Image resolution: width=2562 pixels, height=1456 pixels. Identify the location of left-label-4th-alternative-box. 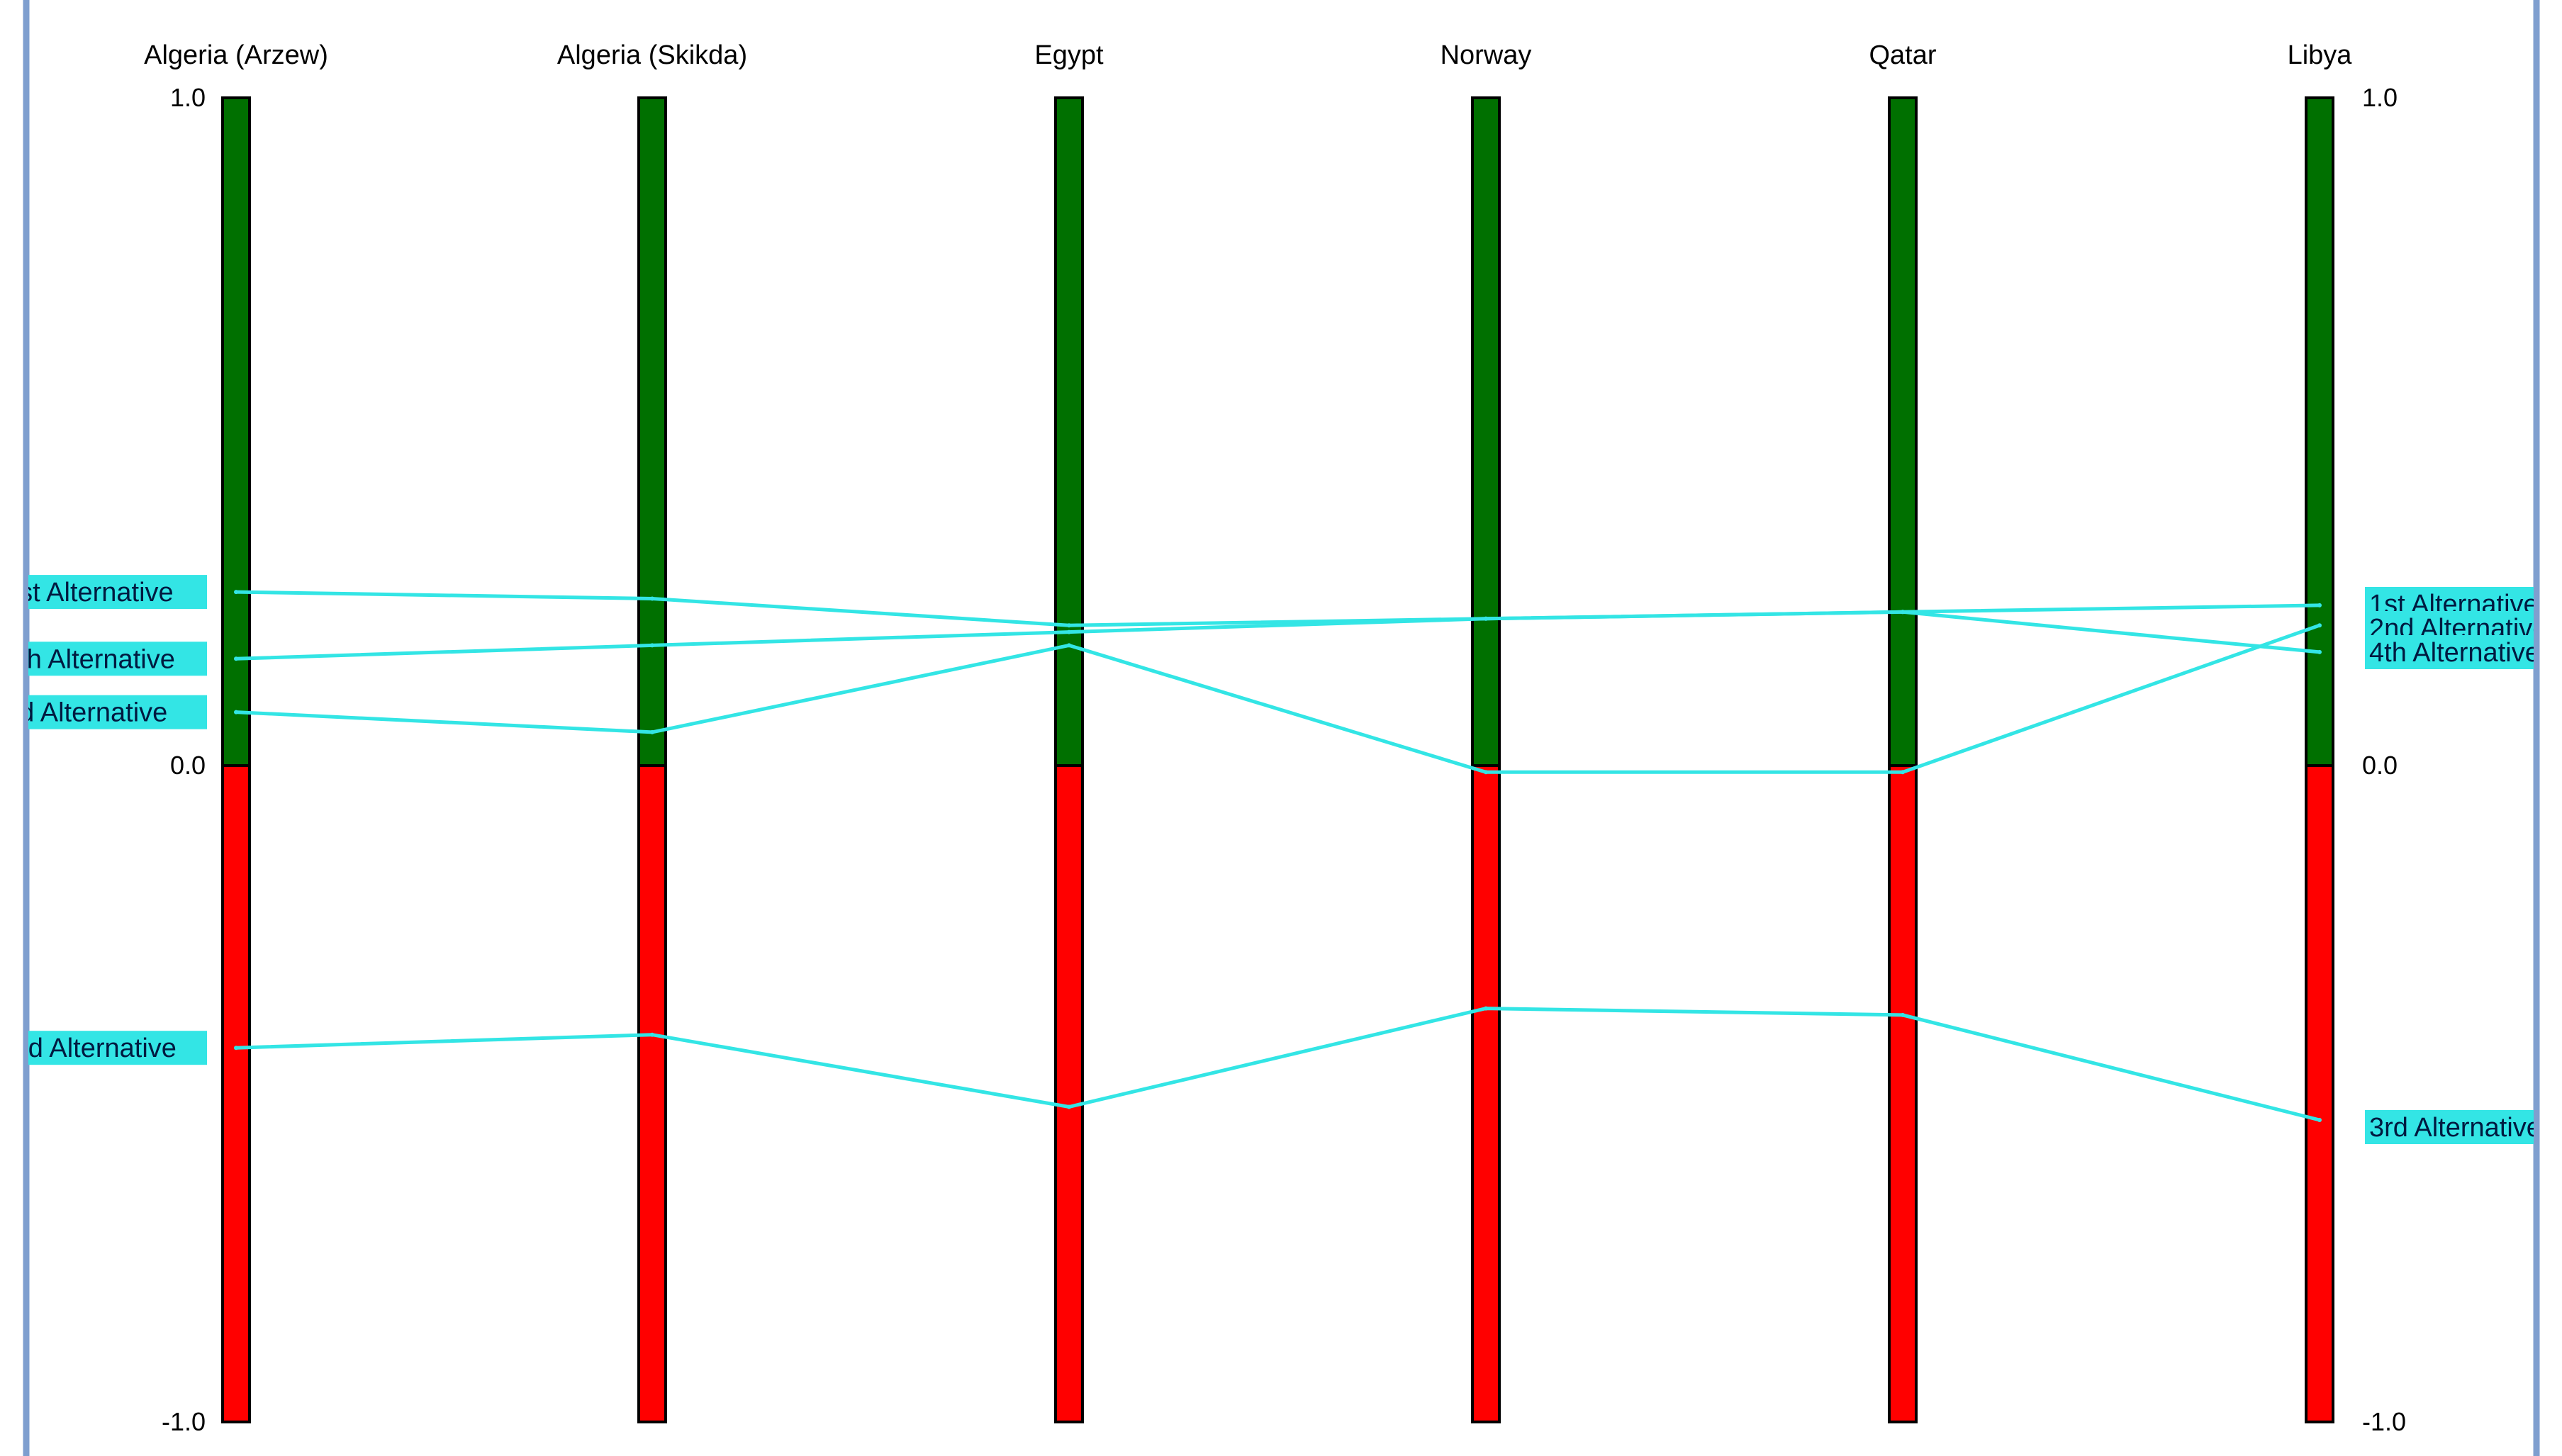
(117, 659).